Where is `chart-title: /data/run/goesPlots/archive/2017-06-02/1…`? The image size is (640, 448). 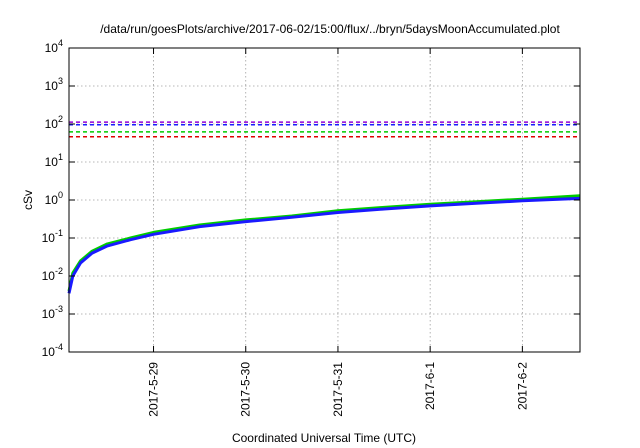
chart-title: /data/run/goesPlots/archive/2017-06-02/1… is located at coordinates (330, 29).